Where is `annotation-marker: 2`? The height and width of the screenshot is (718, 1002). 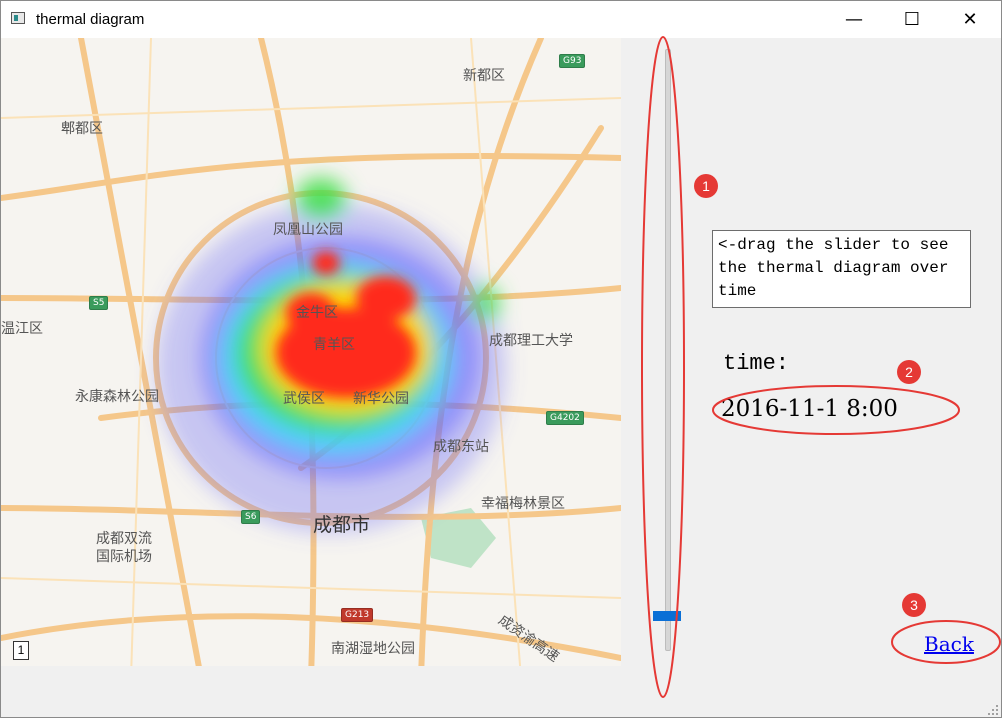 annotation-marker: 2 is located at coordinates (909, 372).